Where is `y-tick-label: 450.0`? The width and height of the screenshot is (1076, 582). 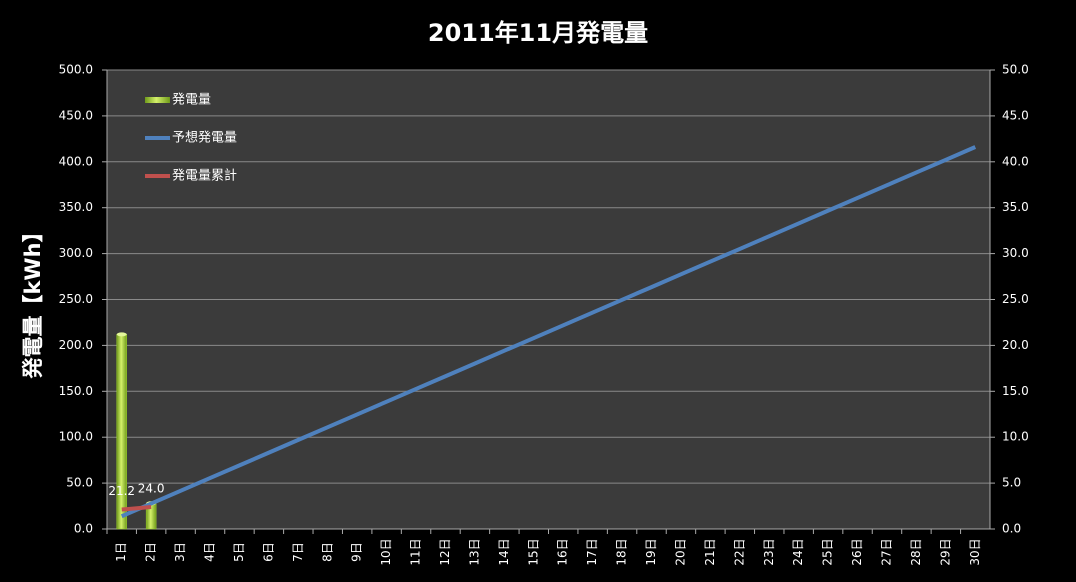 y-tick-label: 450.0 is located at coordinates (76, 115).